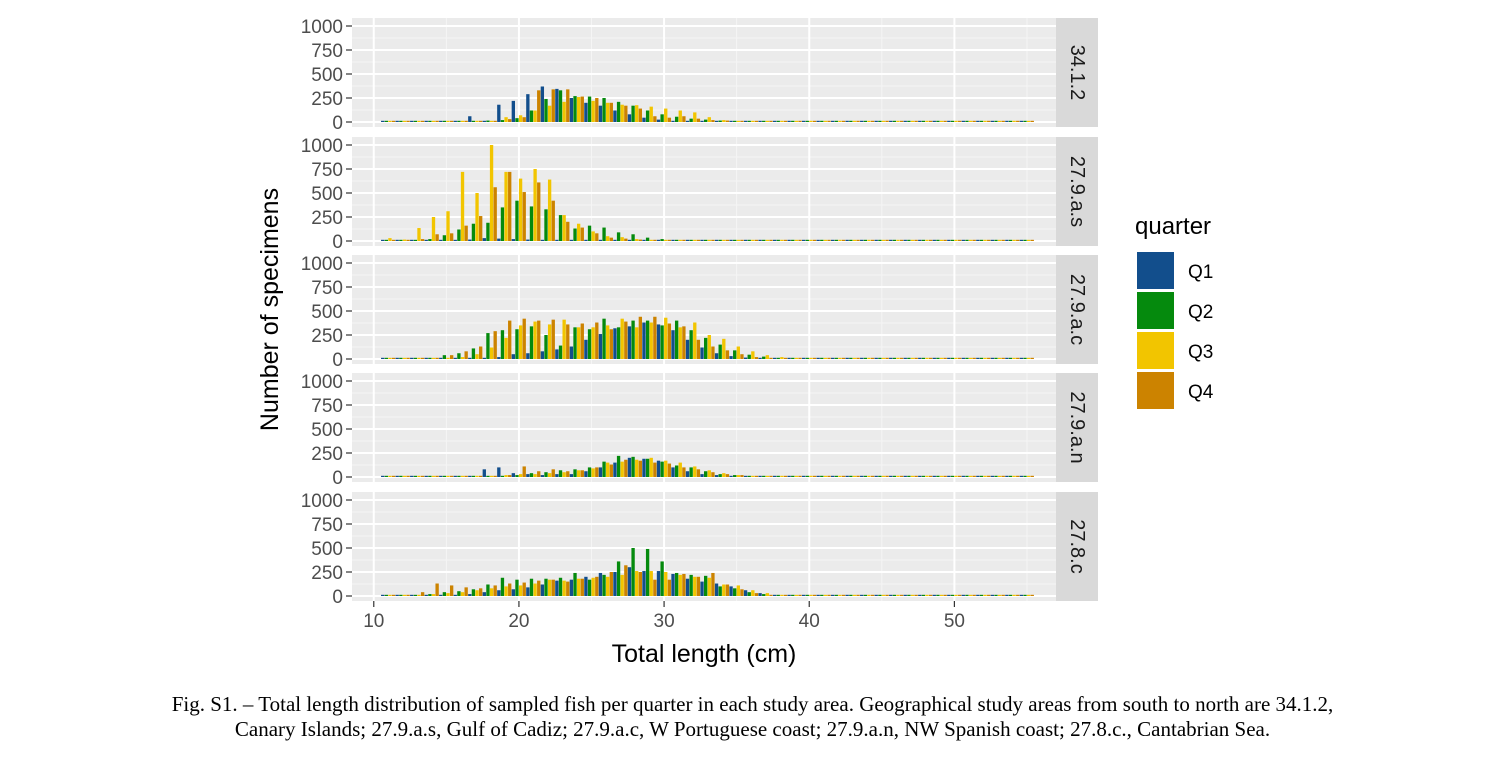 The image size is (1505, 776). What do you see at coordinates (1155, 350) in the screenshot?
I see `legend-key-q3` at bounding box center [1155, 350].